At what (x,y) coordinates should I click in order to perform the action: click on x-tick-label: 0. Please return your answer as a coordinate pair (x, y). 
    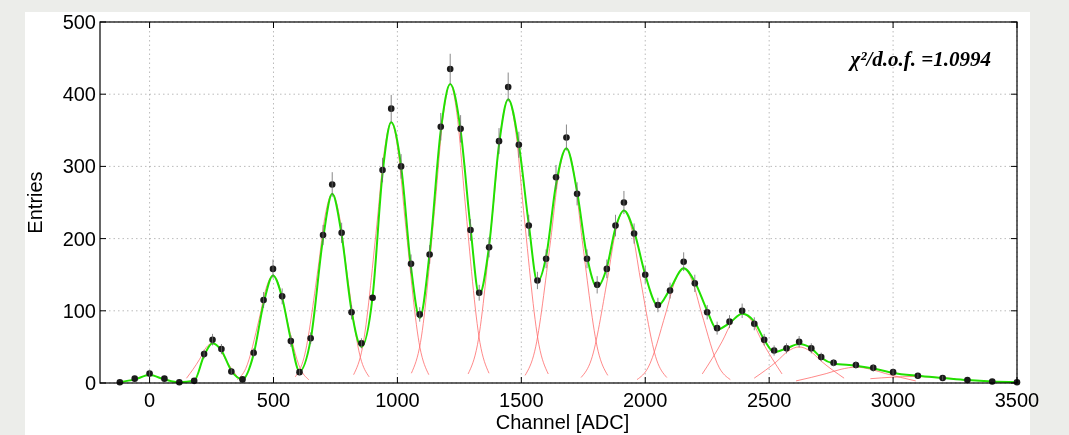
    Looking at the image, I should click on (150, 400).